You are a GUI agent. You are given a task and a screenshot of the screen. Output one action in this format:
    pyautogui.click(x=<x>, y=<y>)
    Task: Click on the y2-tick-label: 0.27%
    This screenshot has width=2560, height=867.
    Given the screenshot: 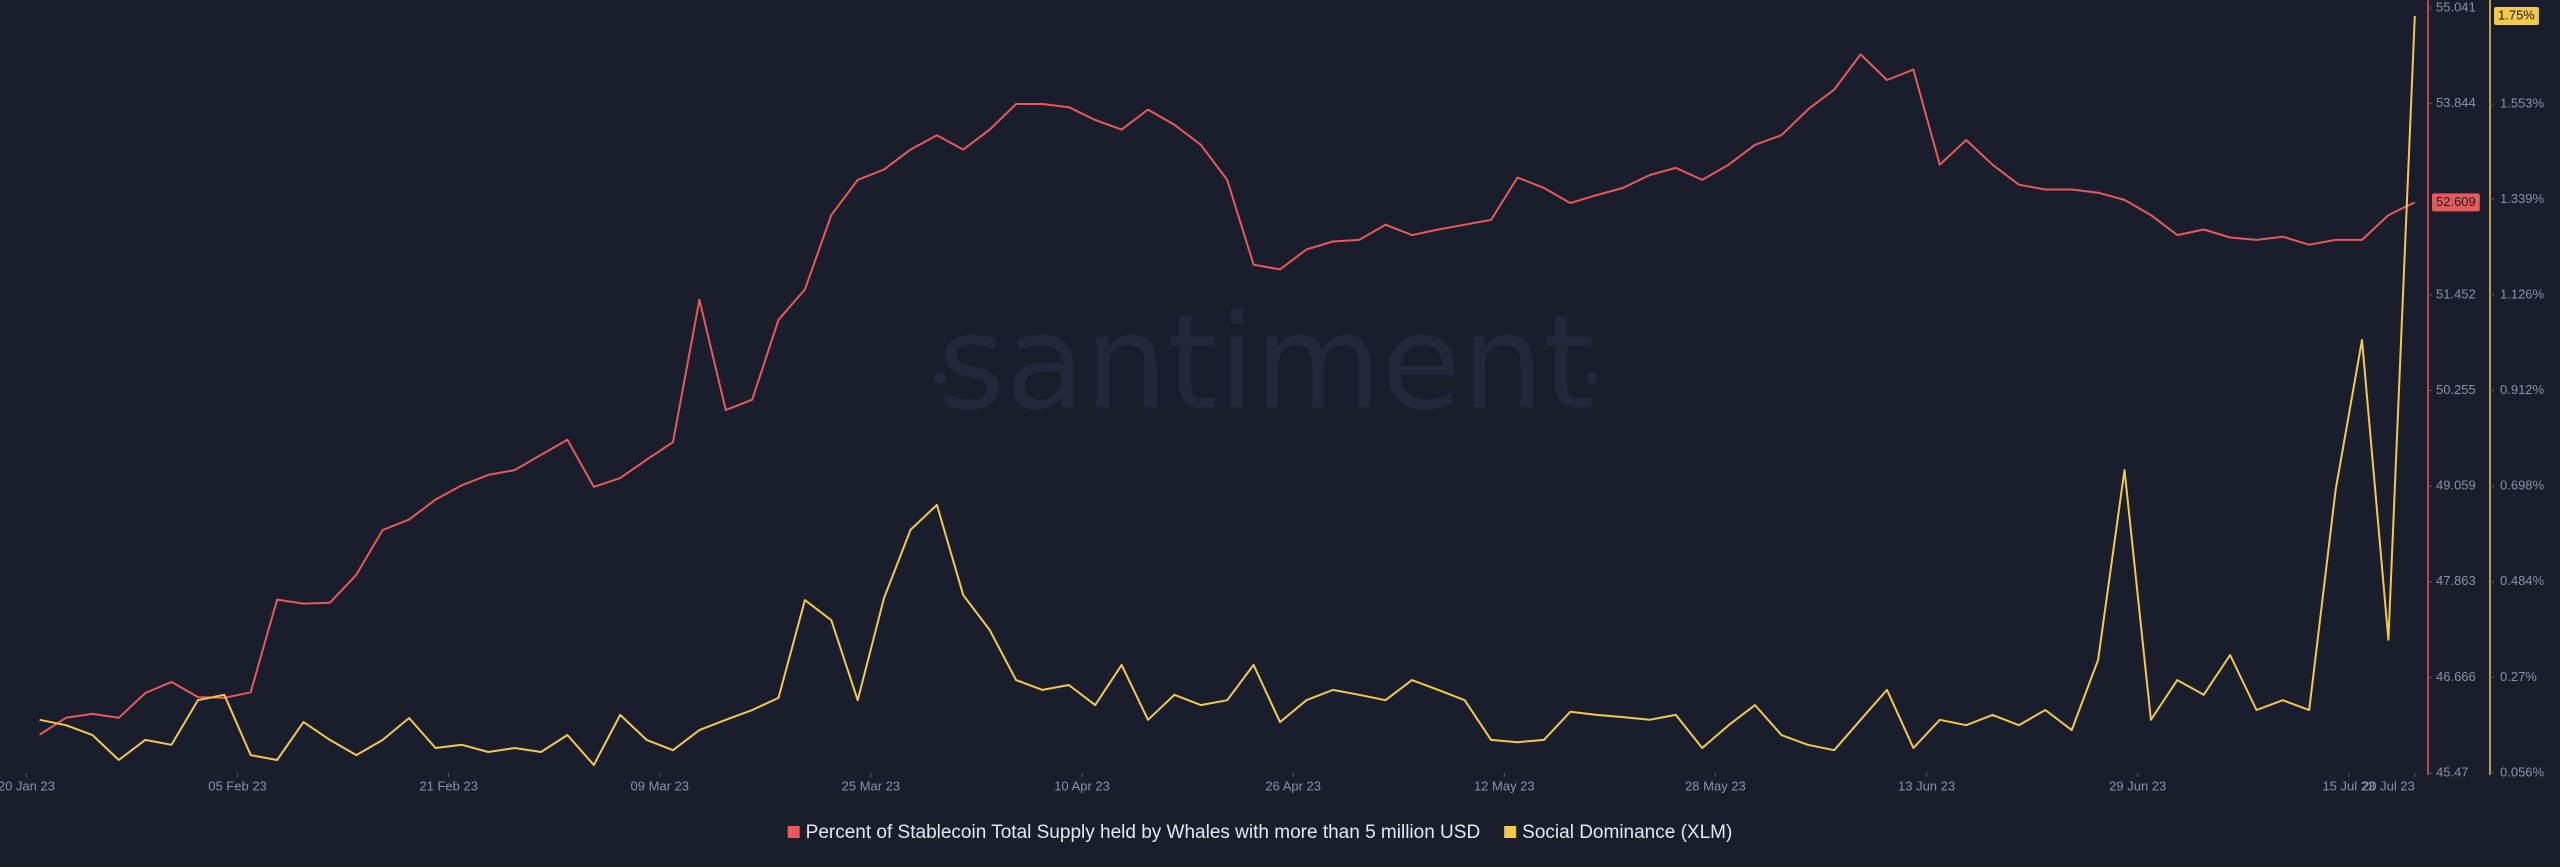 What is the action you would take?
    pyautogui.click(x=2518, y=676)
    